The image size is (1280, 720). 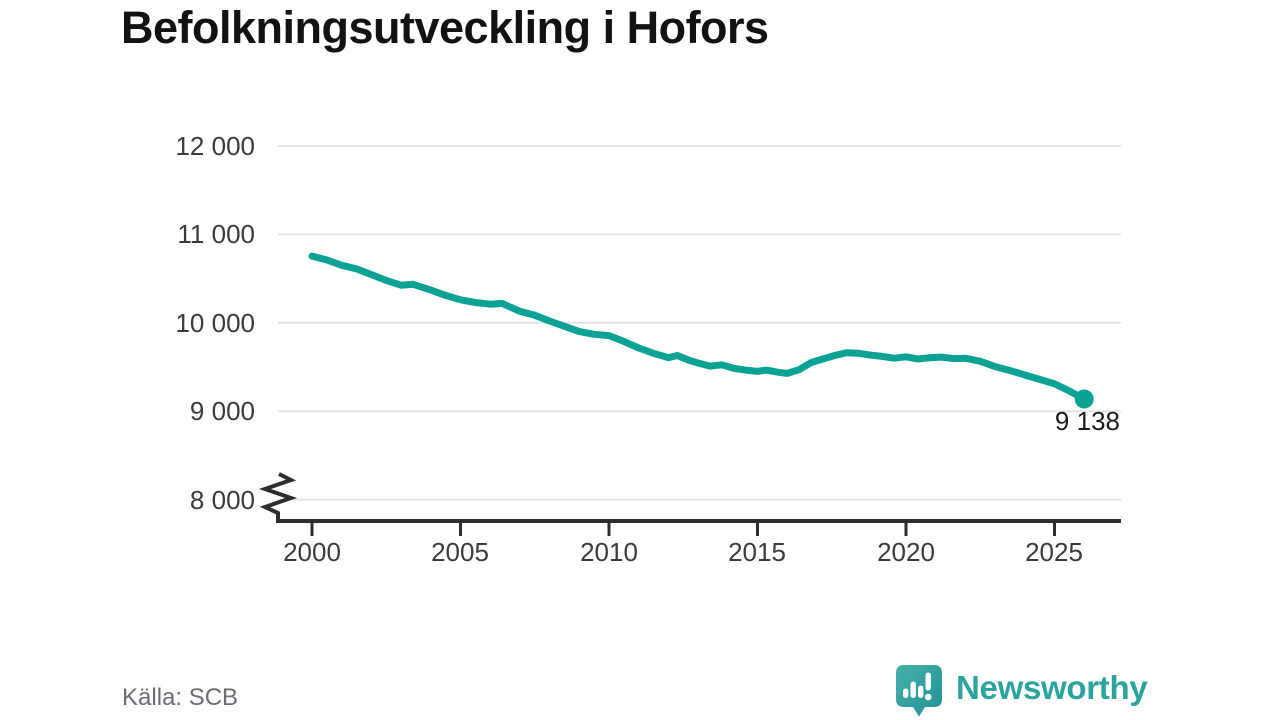 What do you see at coordinates (1087, 421) in the screenshot?
I see `end-value-label: 9 138` at bounding box center [1087, 421].